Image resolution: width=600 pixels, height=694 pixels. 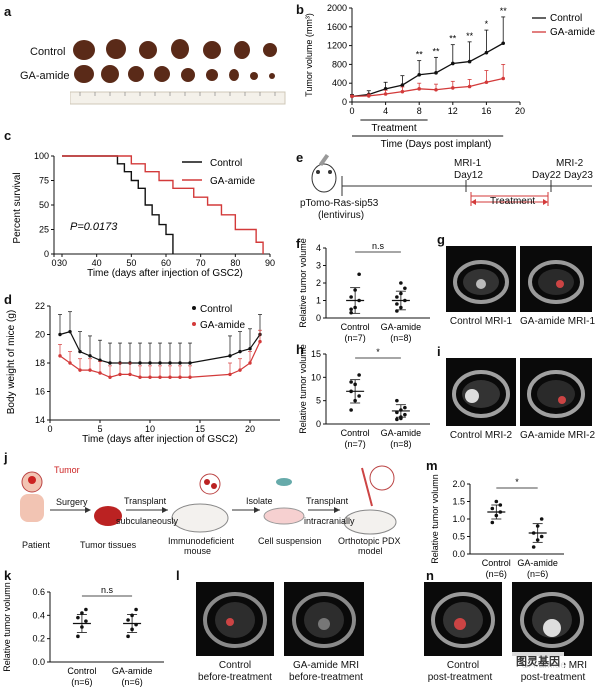 I want to click on tumor-tissue-icon, so click(x=108, y=516).